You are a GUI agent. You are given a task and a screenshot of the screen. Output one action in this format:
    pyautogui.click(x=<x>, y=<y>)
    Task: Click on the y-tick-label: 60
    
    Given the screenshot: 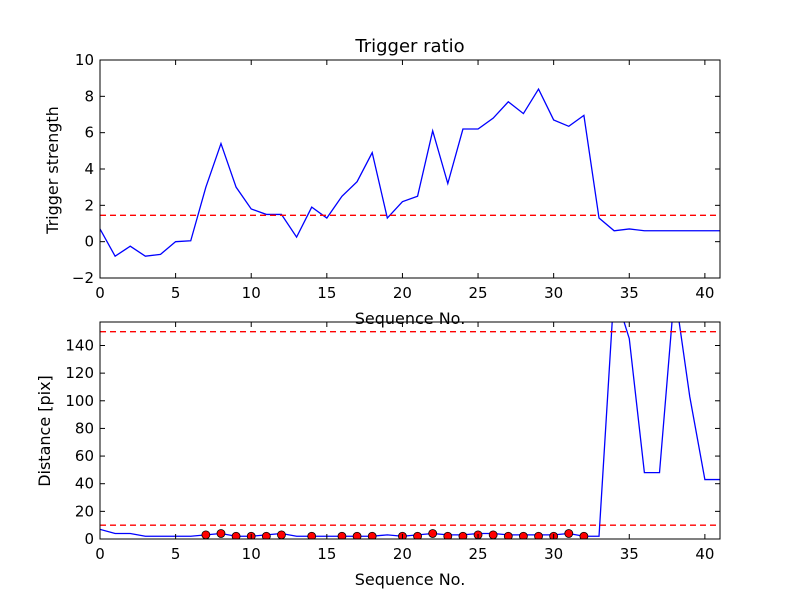 What is the action you would take?
    pyautogui.click(x=84, y=456)
    